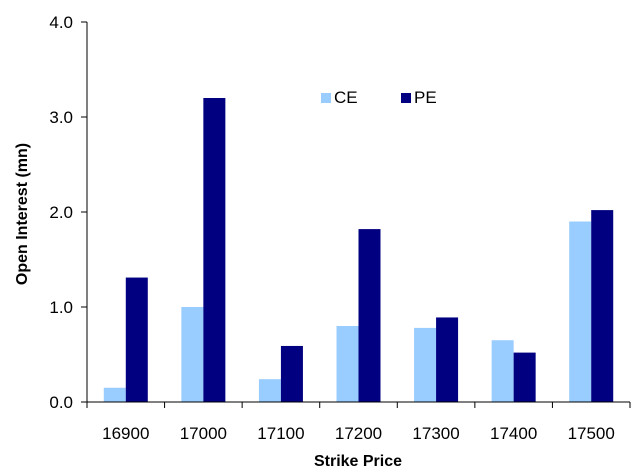 The image size is (632, 475). Describe the element at coordinates (61, 402) in the screenshot. I see `y-tick-label: 0.0` at that location.